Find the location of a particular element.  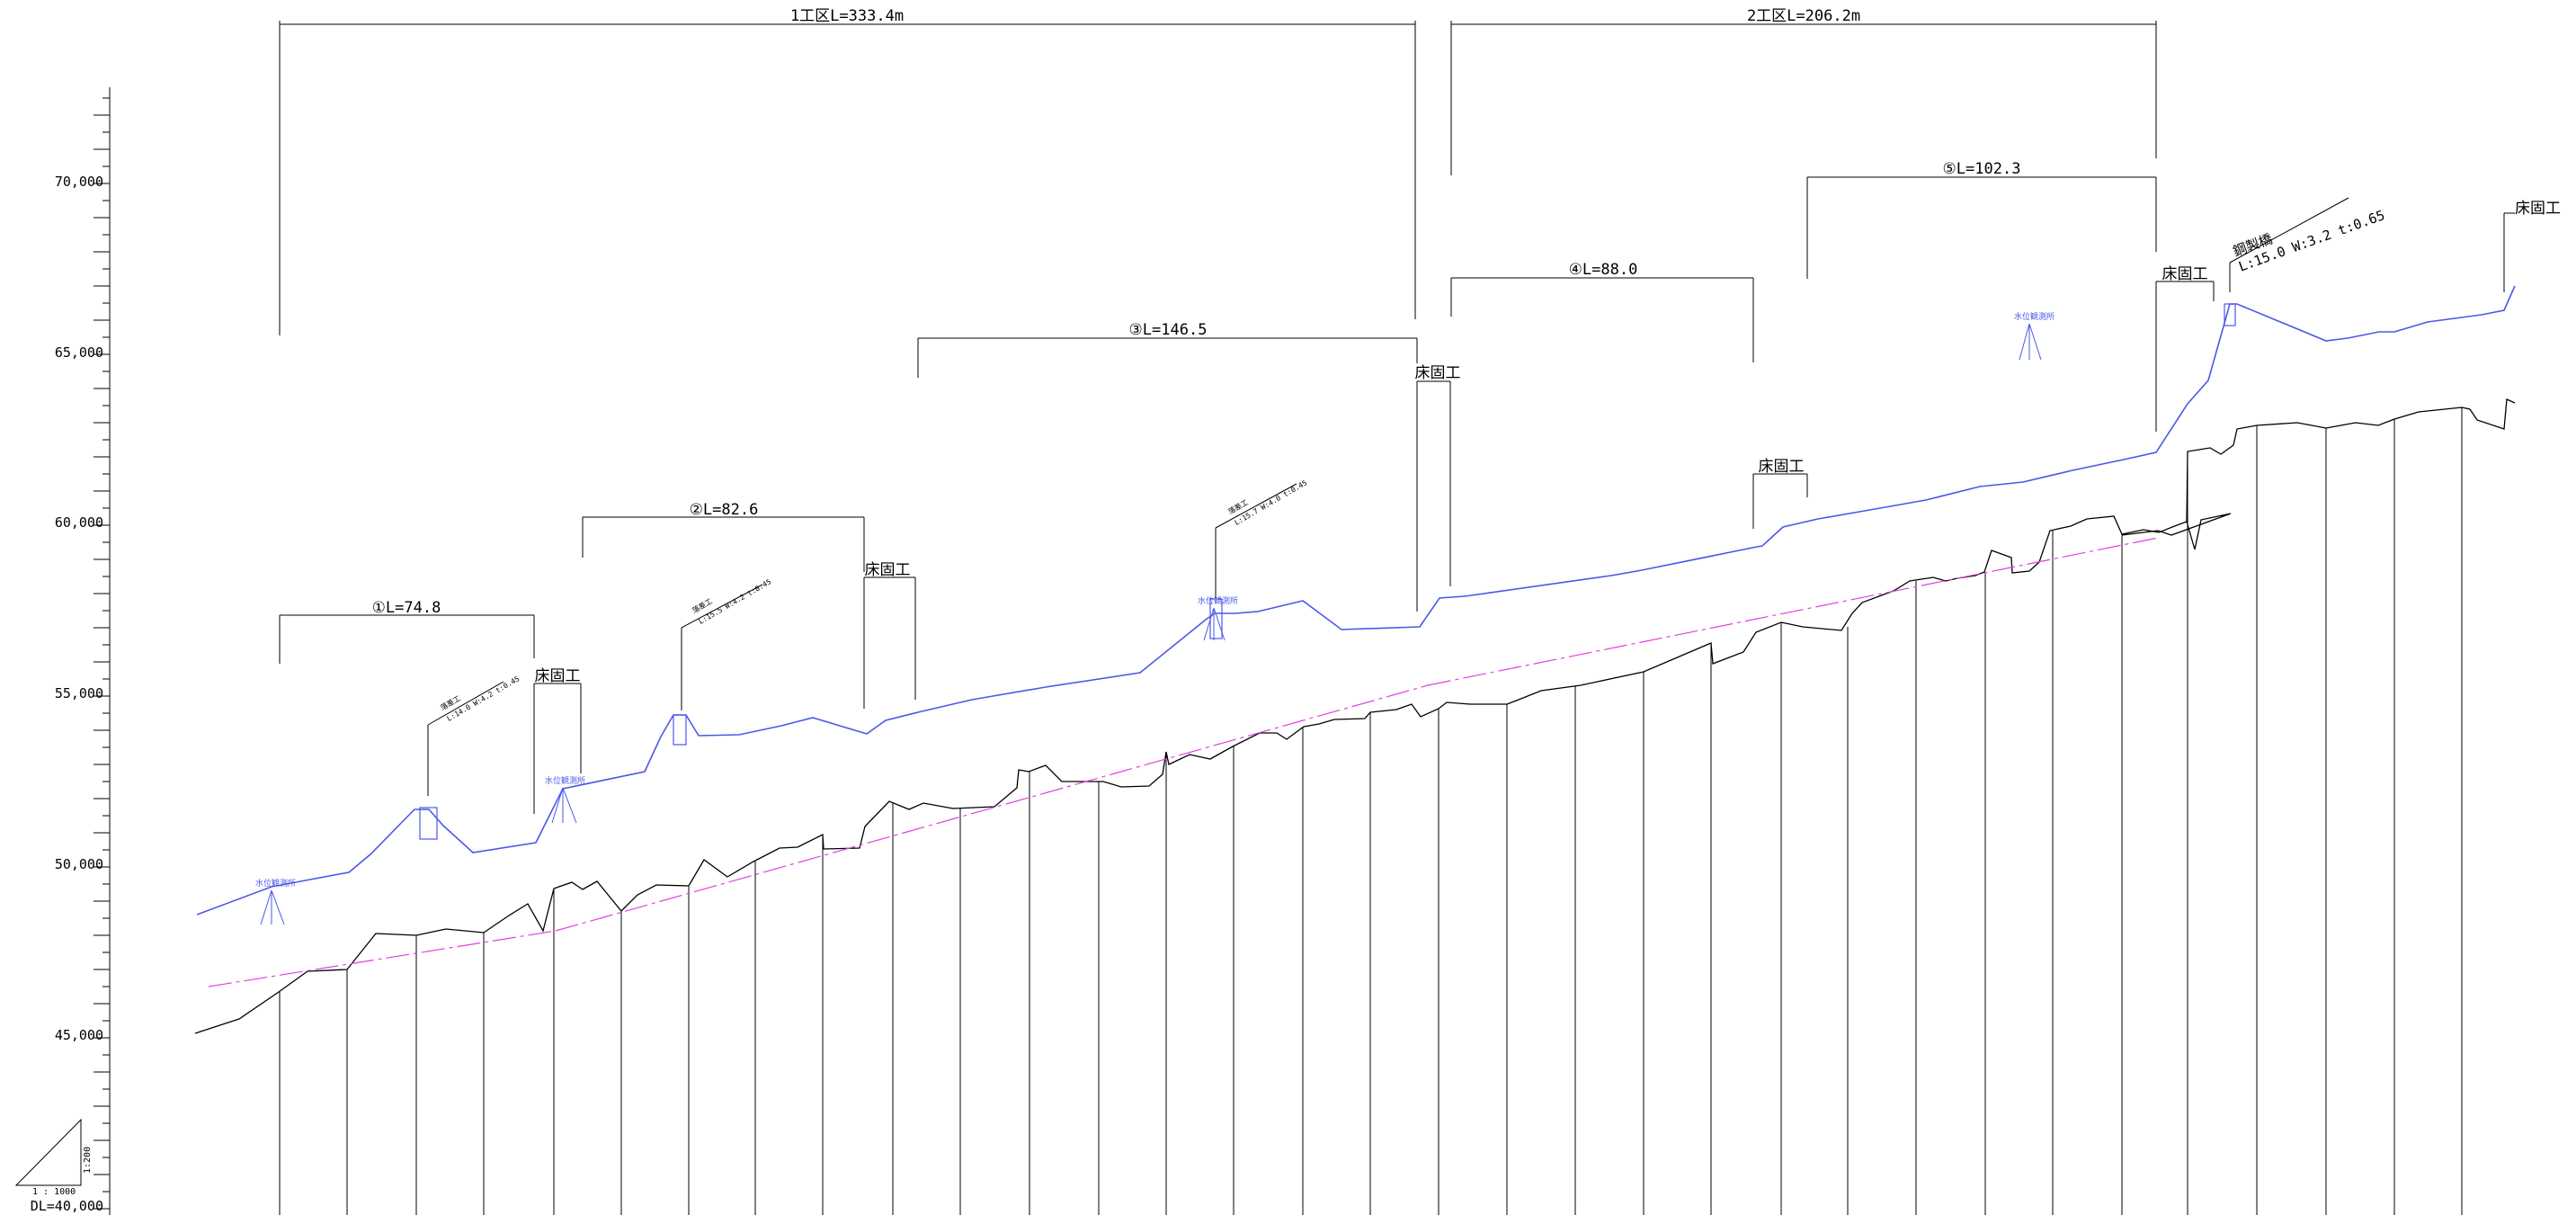

elevation-axis is located at coordinates (103, 651).